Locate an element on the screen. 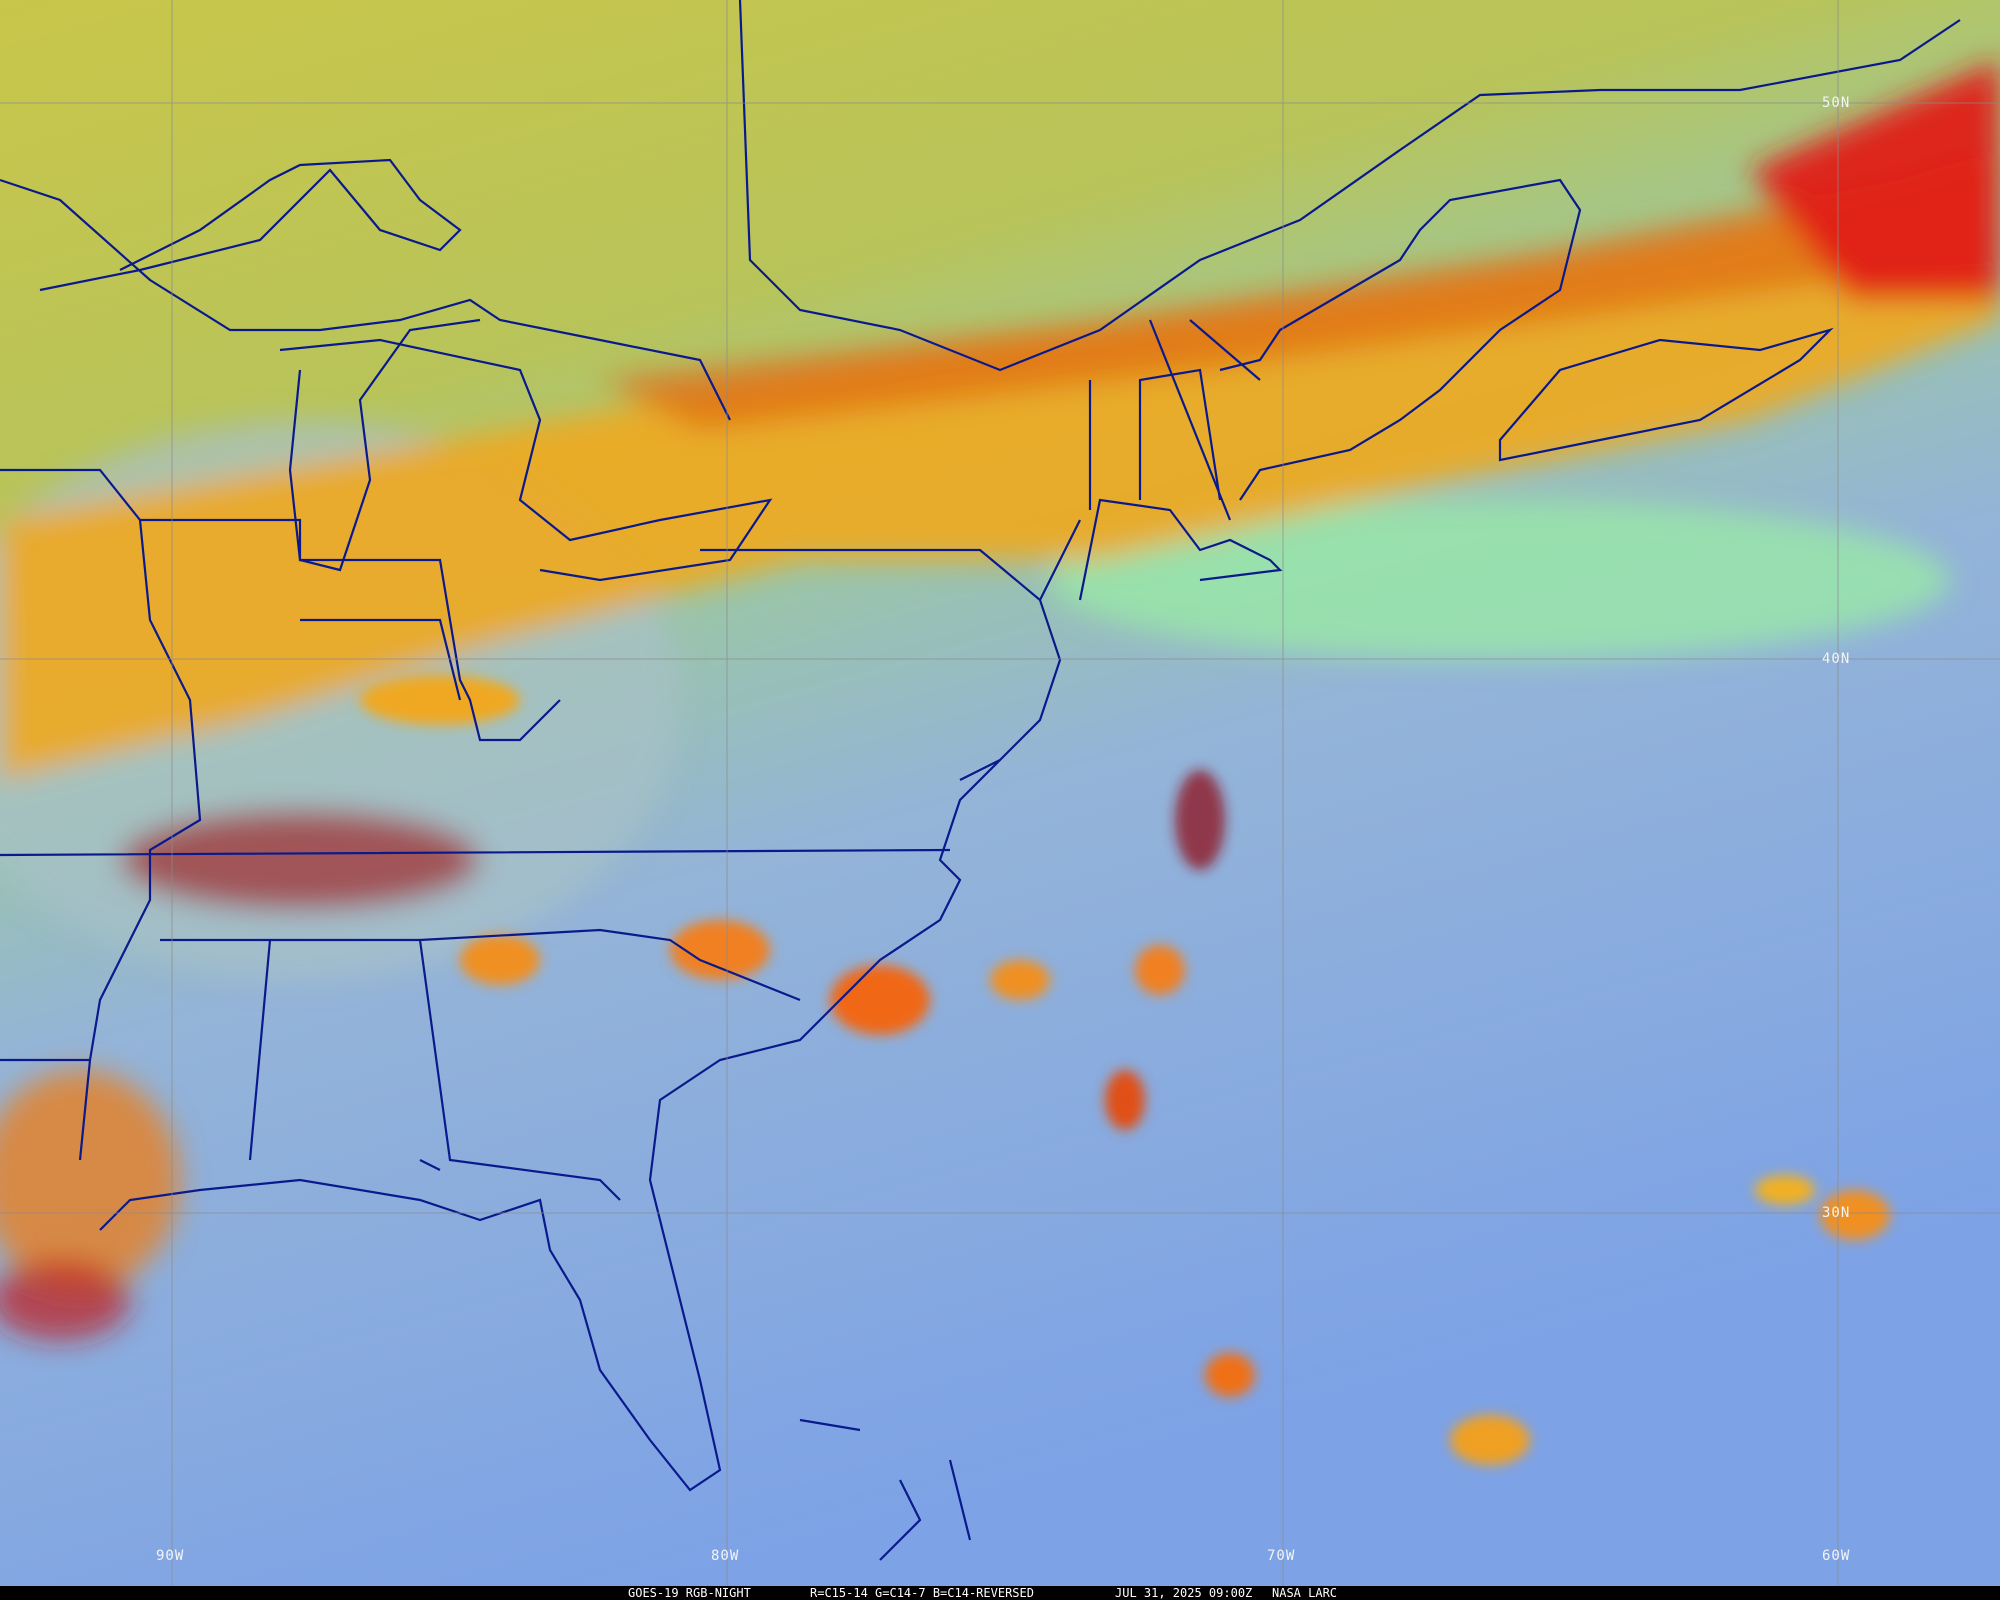  lon-label-70w: 70W is located at coordinates (1281, 1556).